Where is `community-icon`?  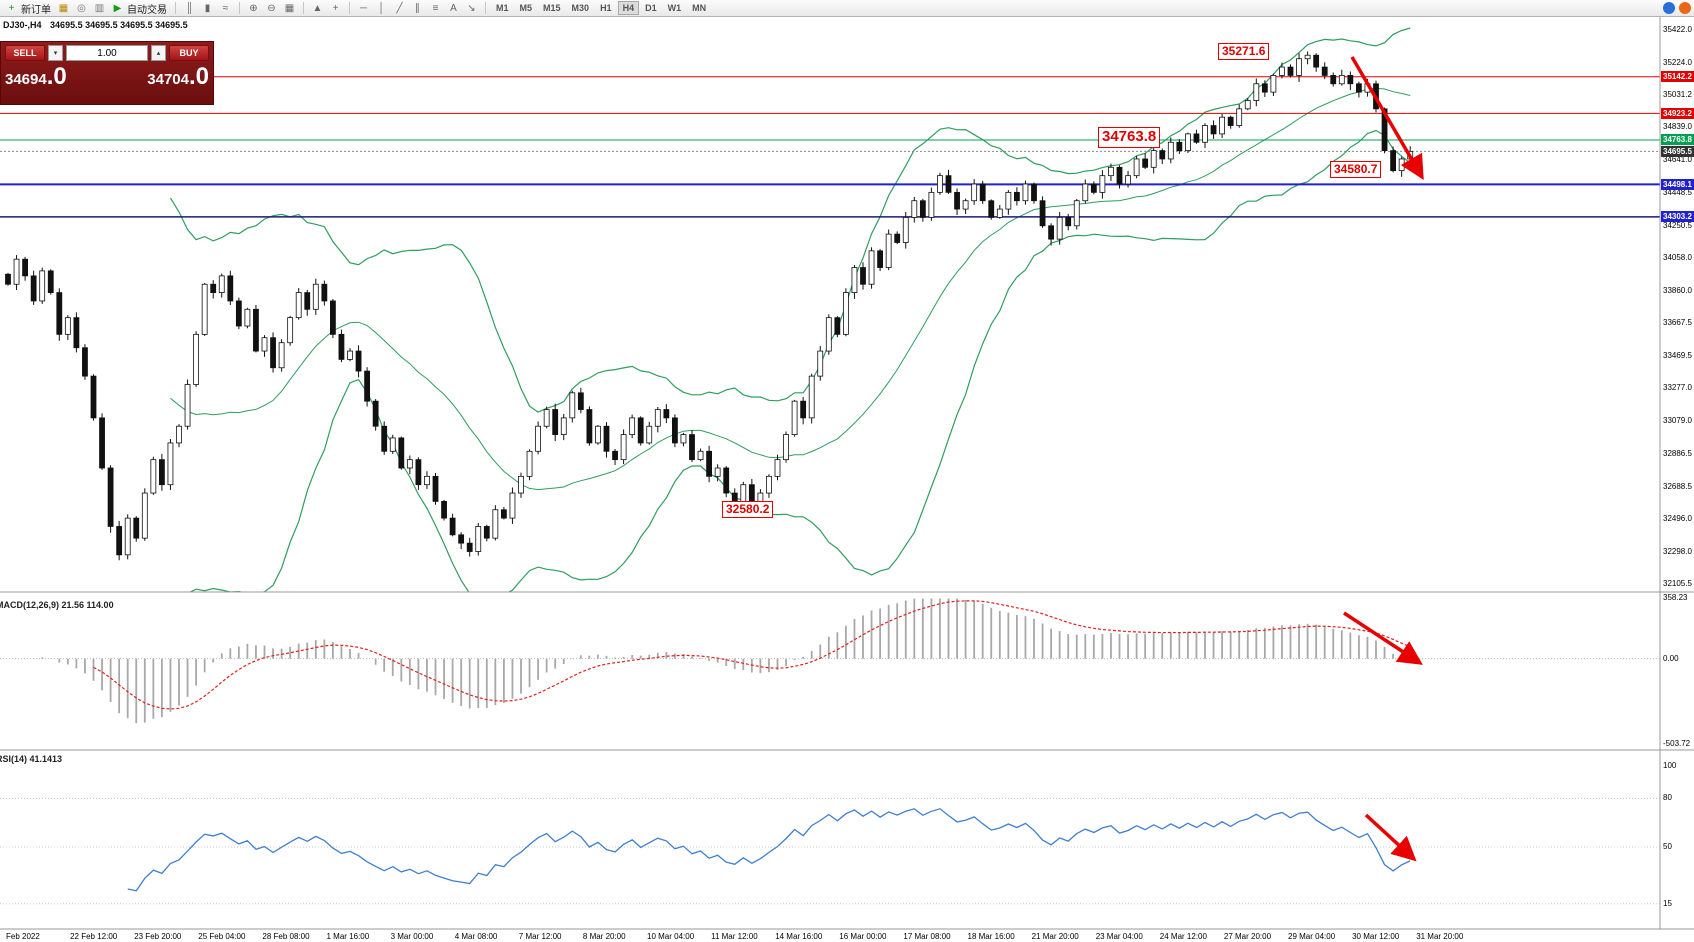 community-icon is located at coordinates (1669, 8).